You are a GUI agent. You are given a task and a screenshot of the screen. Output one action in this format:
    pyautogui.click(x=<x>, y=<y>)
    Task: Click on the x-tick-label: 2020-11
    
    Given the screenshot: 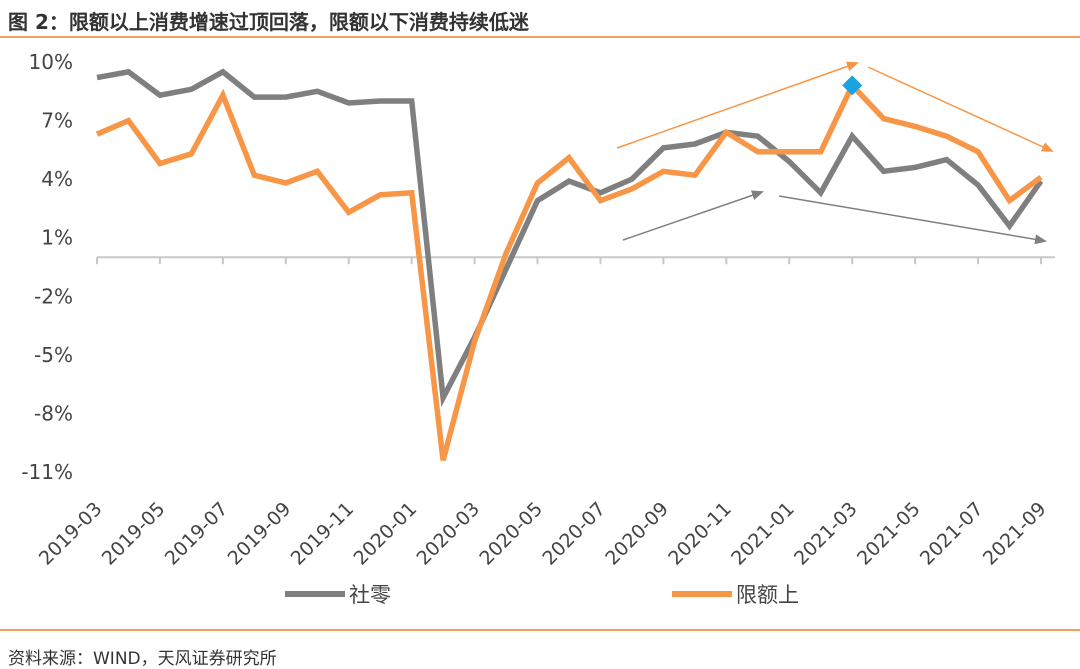 What is the action you would take?
    pyautogui.click(x=700, y=534)
    